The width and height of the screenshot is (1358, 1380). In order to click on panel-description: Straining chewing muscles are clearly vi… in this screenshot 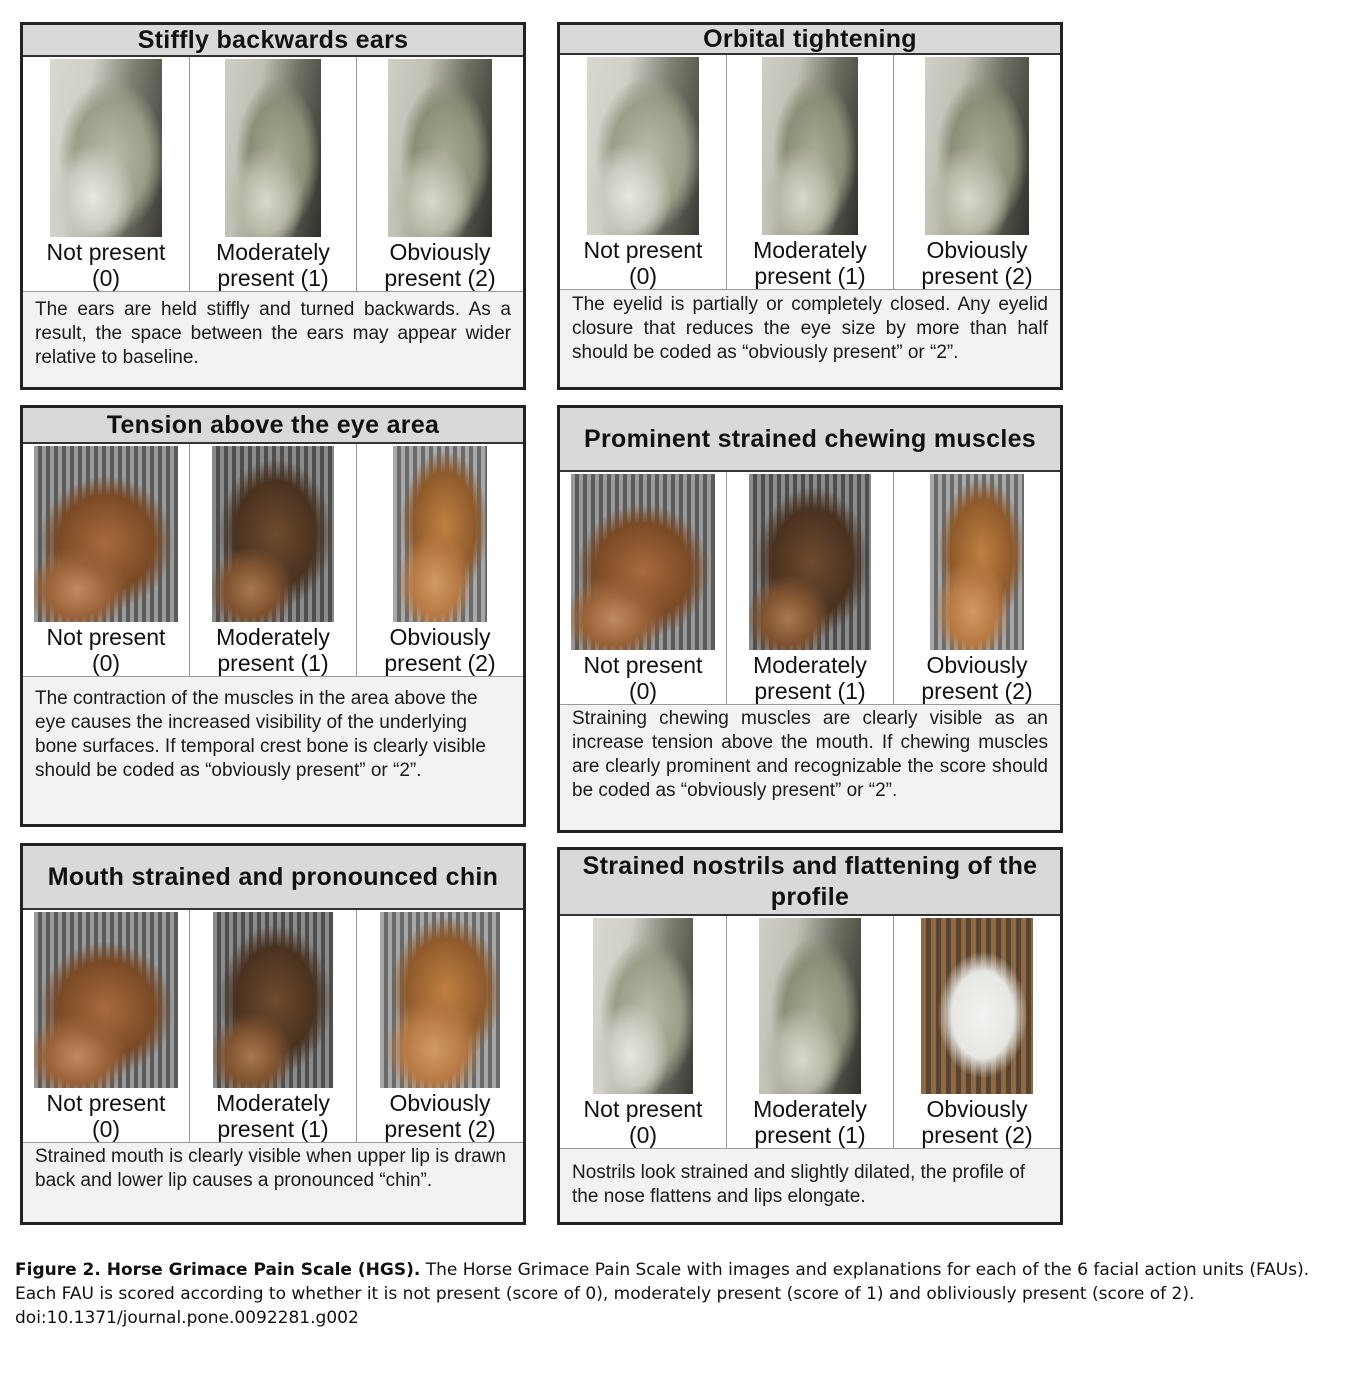, I will do `click(810, 754)`.